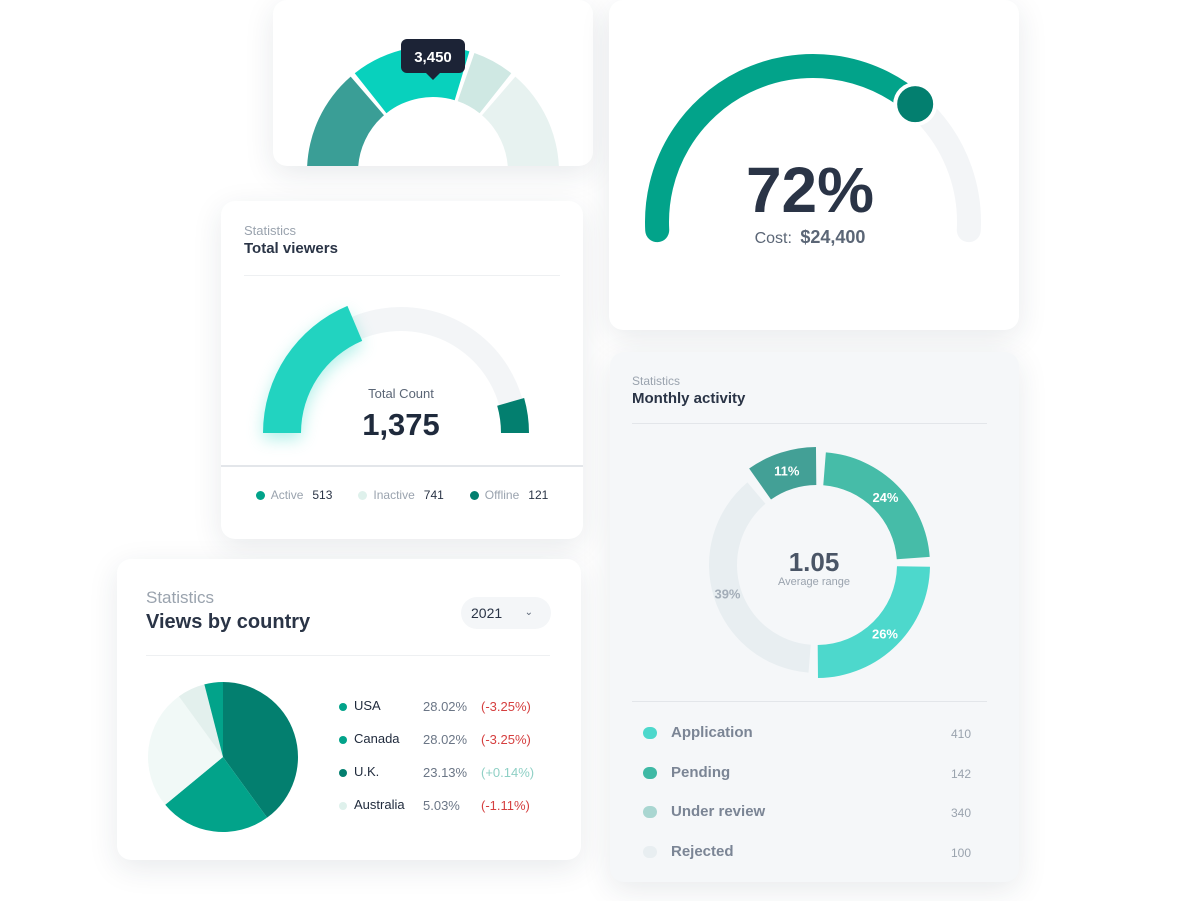  Describe the element at coordinates (228, 622) in the screenshot. I see `card-title: Views by country` at that location.